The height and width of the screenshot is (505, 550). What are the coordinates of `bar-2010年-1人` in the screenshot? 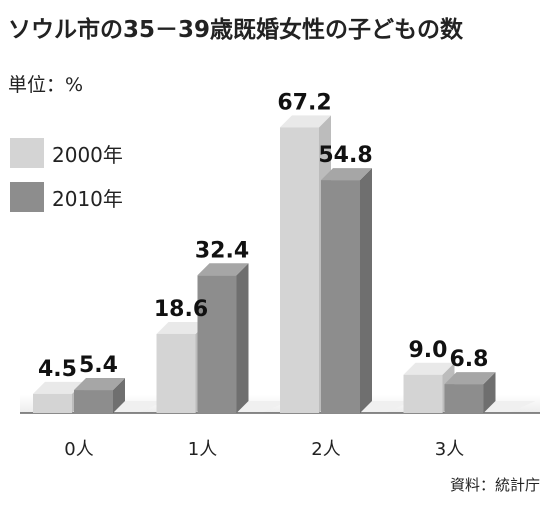 It's located at (223, 338).